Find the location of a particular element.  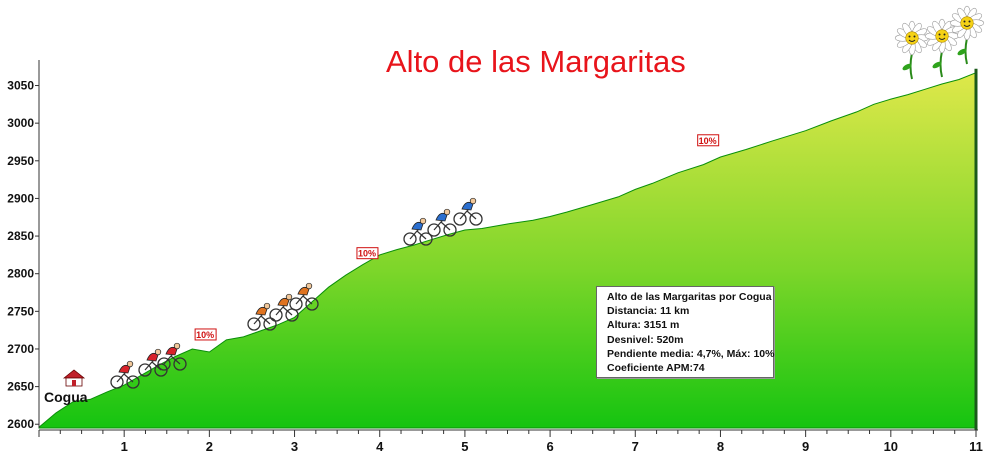

y-tick-label: 2900 is located at coordinates (20, 198).